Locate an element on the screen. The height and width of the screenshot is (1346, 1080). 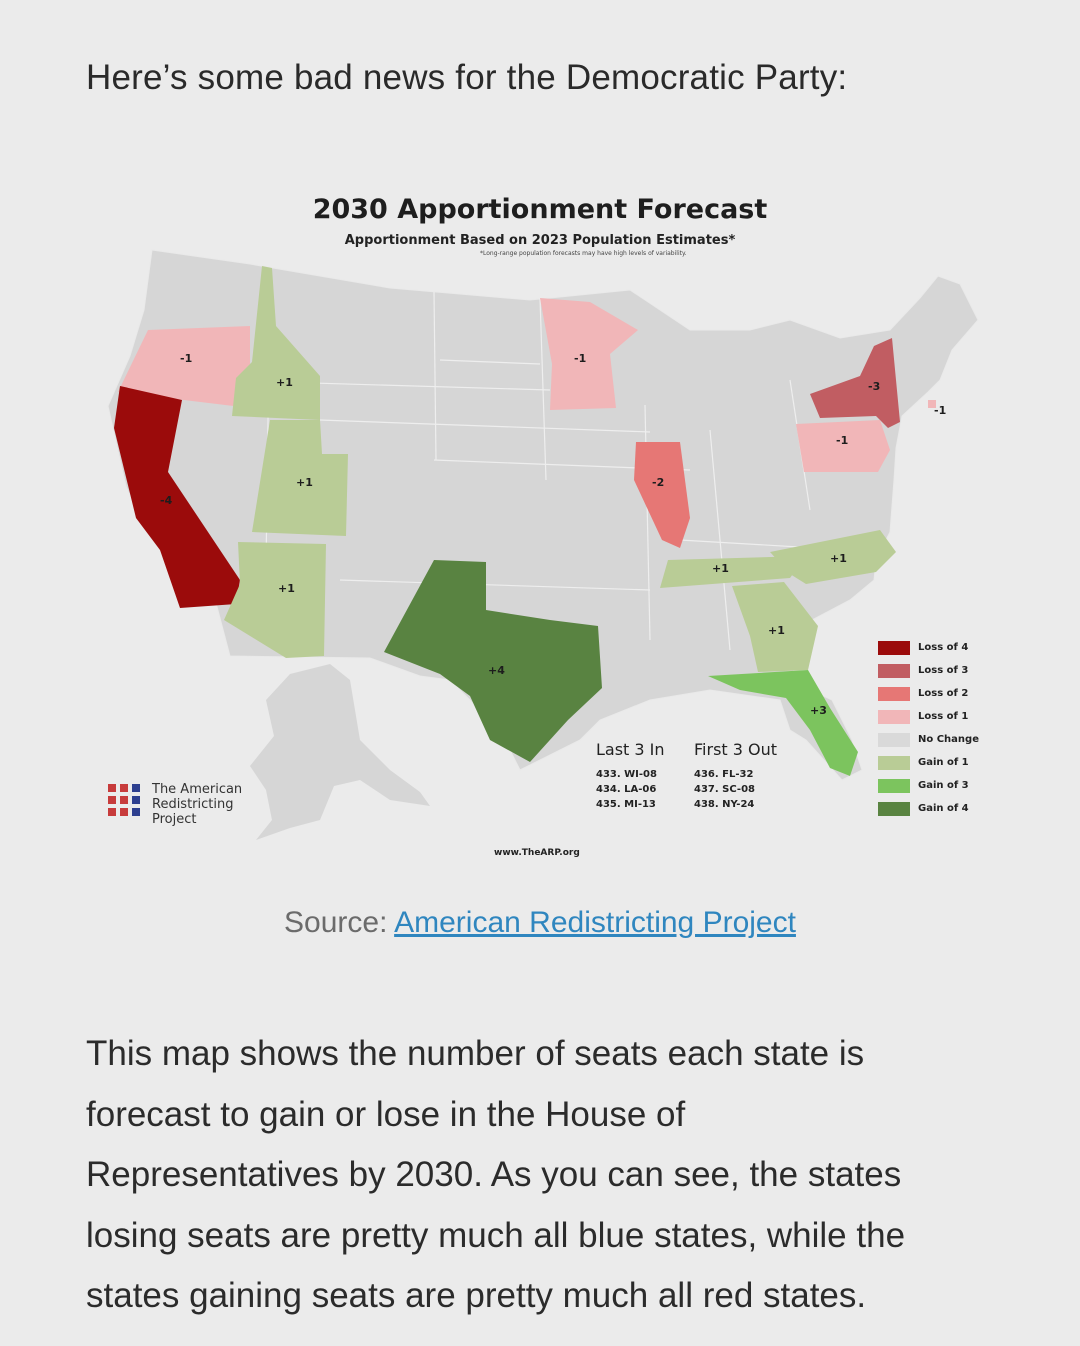
legend-item: Gain of 4 is located at coordinates (928, 808).